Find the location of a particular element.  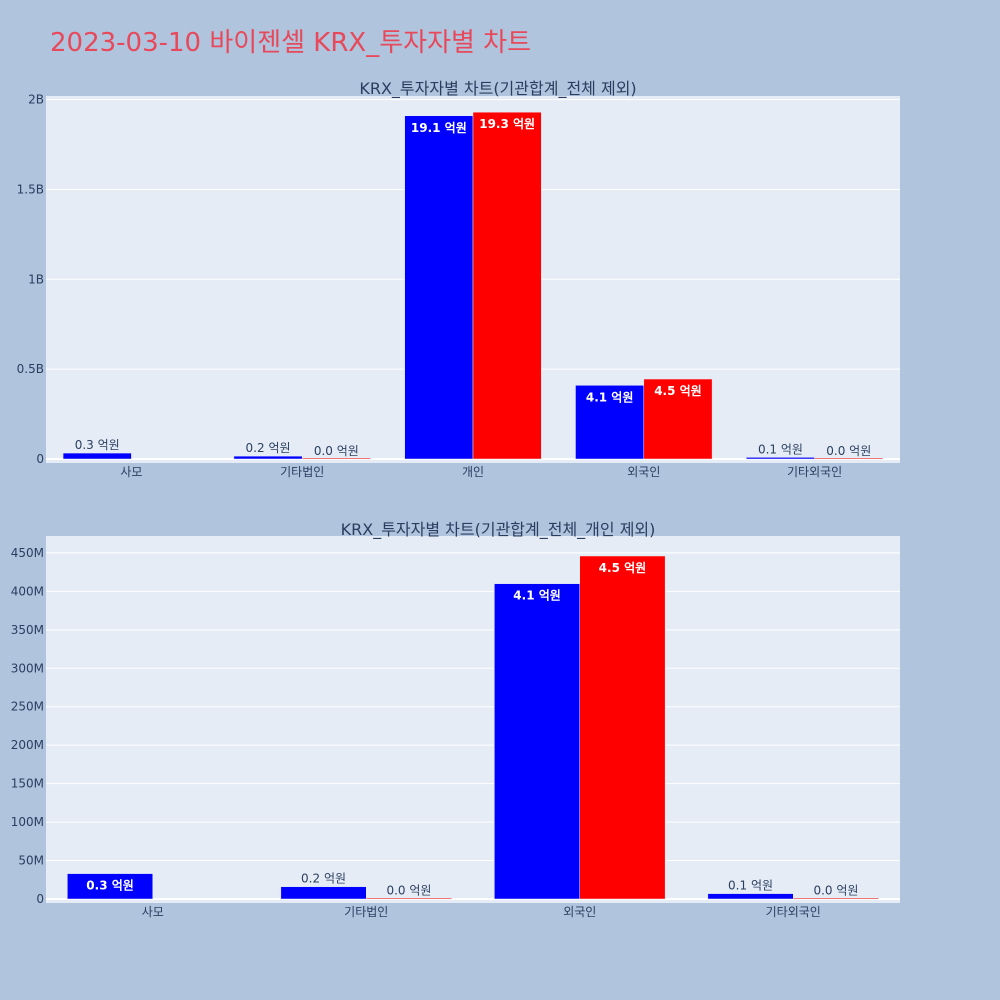

y-tick-label: 150M is located at coordinates (27, 784).